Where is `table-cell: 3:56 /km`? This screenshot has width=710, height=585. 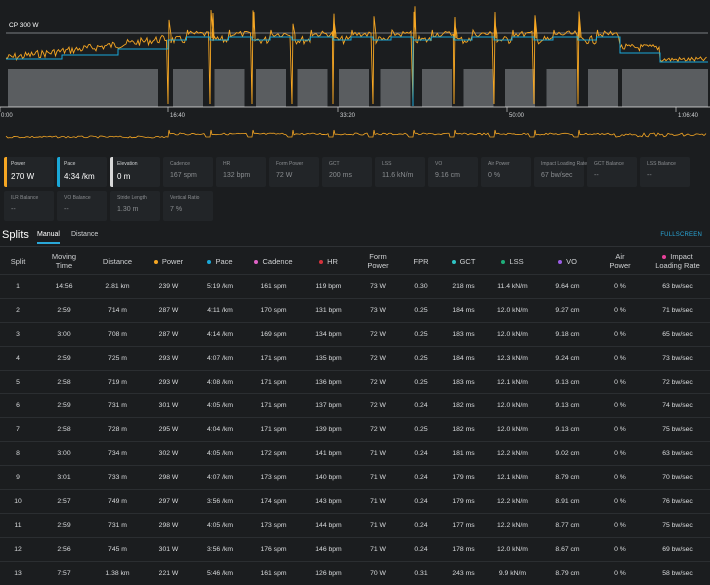
table-cell: 3:56 /km is located at coordinates (220, 549).